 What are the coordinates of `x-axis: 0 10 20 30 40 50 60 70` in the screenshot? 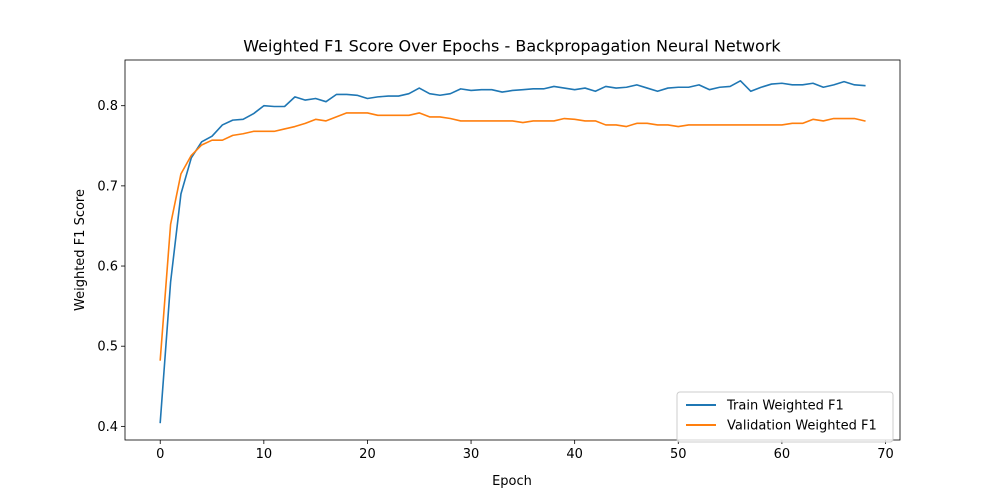 It's located at (525, 451).